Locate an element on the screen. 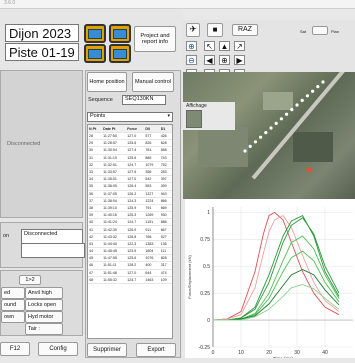 Image resolution: width=355 pixels, height=363 pixels. state-button-3: own is located at coordinates (13, 317).